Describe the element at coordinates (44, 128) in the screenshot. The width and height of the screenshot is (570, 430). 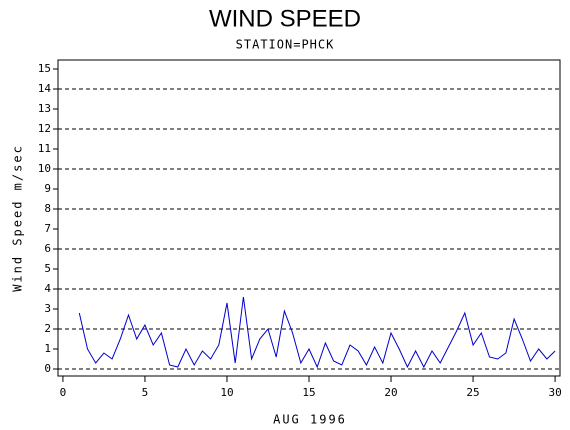
I see `y-tick-label: 12` at that location.